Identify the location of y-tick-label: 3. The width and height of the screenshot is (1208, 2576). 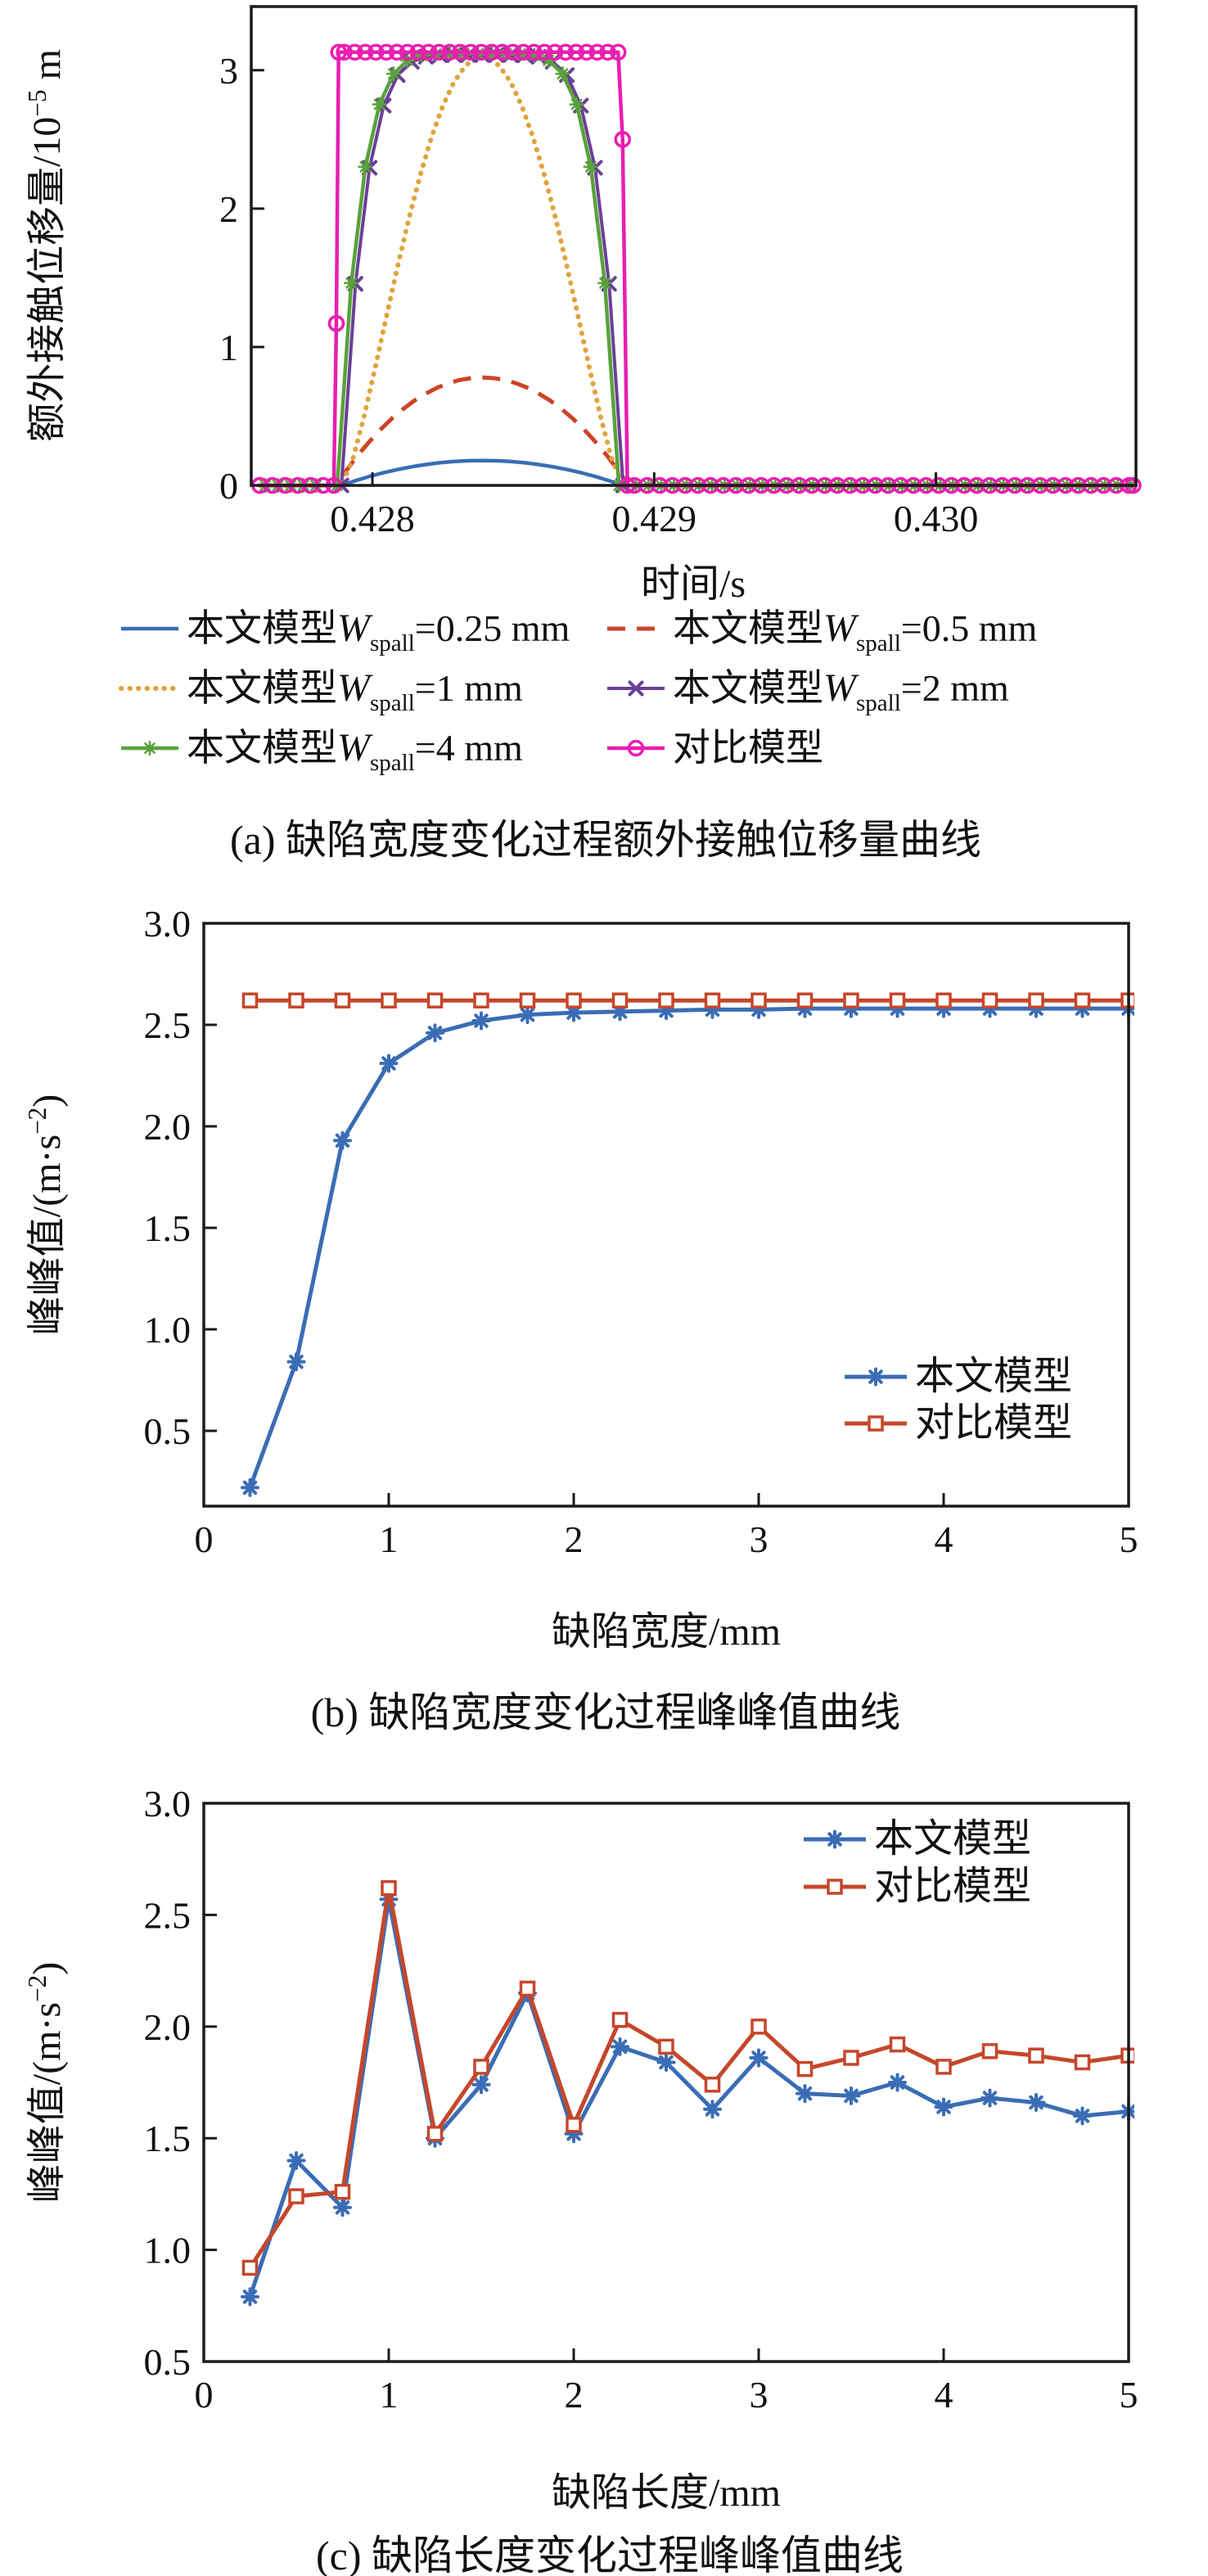
(228, 71).